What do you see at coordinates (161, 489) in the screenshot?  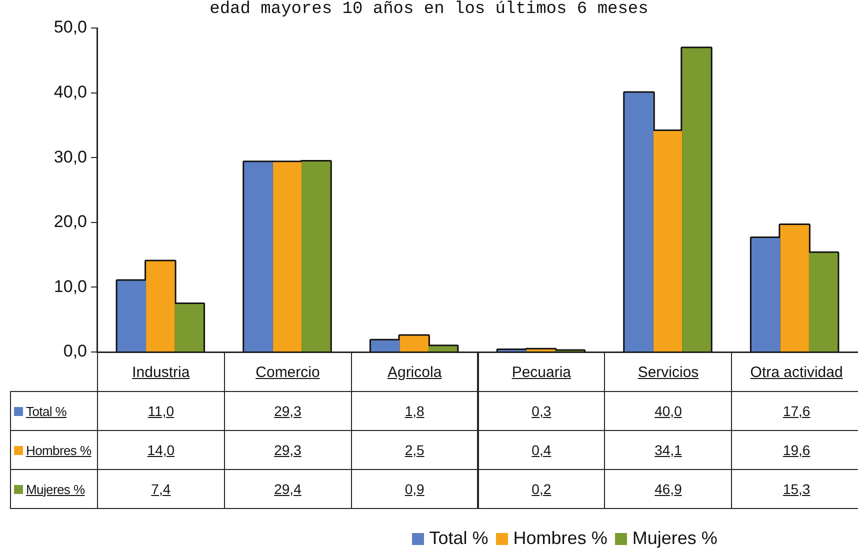 I see `data-label: 7,4` at bounding box center [161, 489].